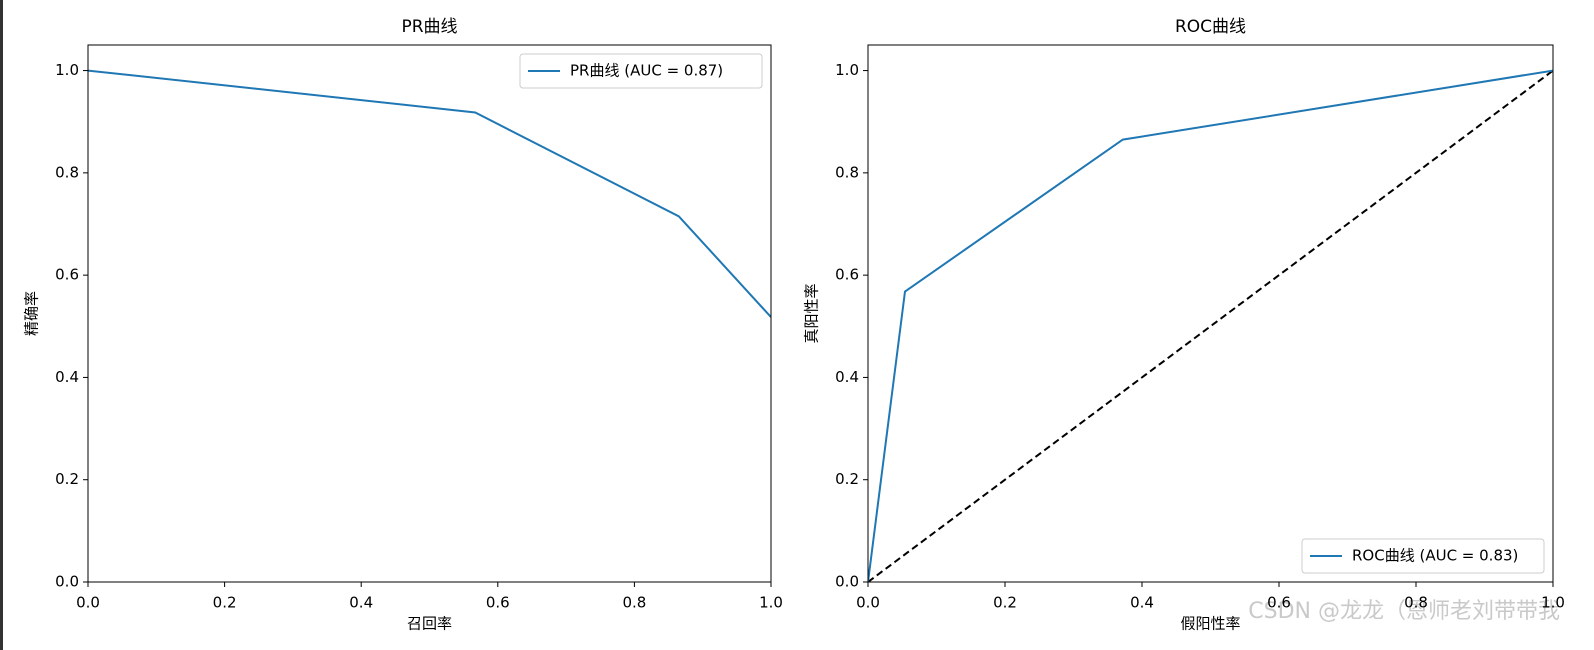 This screenshot has height=650, width=1594. I want to click on y-axis-label: 真阳性率, so click(812, 313).